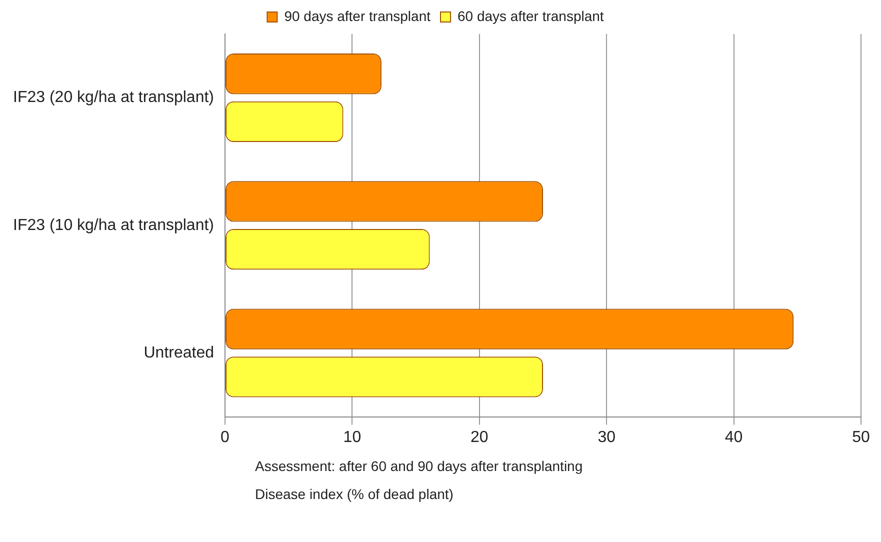 Image resolution: width=881 pixels, height=542 pixels. What do you see at coordinates (479, 437) in the screenshot?
I see `x-tick-label: 20` at bounding box center [479, 437].